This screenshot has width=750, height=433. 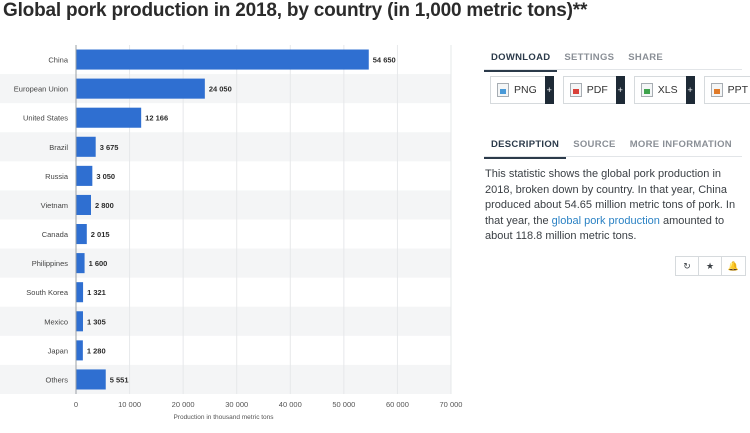 What do you see at coordinates (451, 404) in the screenshot?
I see `tick-label: 70 000` at bounding box center [451, 404].